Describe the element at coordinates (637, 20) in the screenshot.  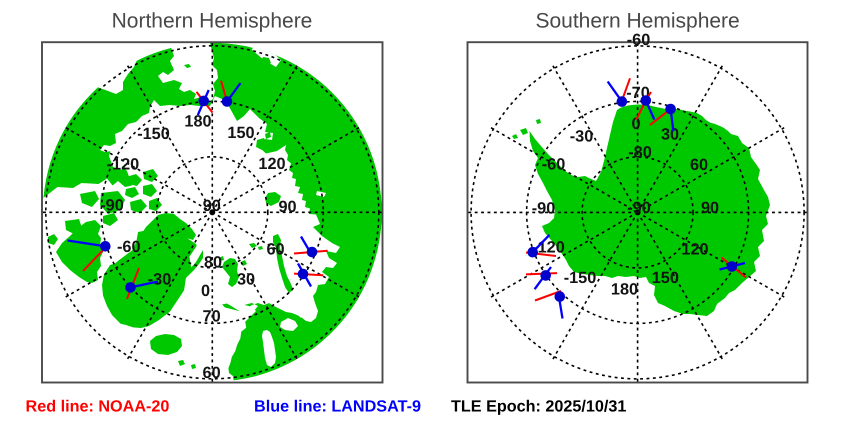
I see `svg-text: Southern Hemisphere` at that location.